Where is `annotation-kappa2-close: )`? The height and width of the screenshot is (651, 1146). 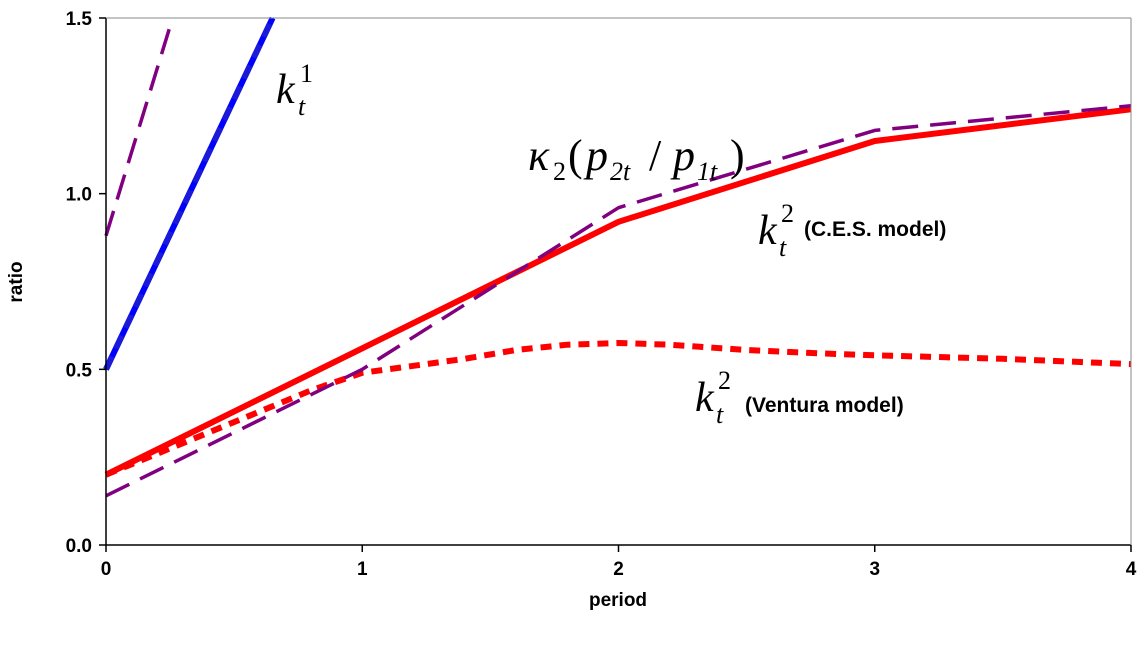
annotation-kappa2-close: ) is located at coordinates (737, 155).